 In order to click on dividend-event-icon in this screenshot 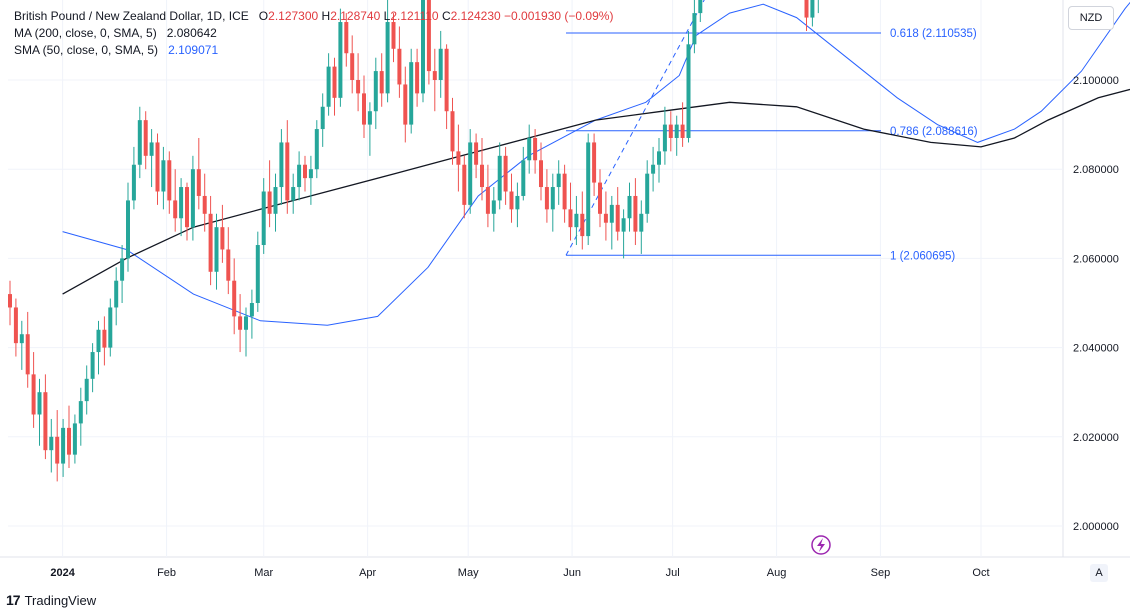, I will do `click(821, 545)`.